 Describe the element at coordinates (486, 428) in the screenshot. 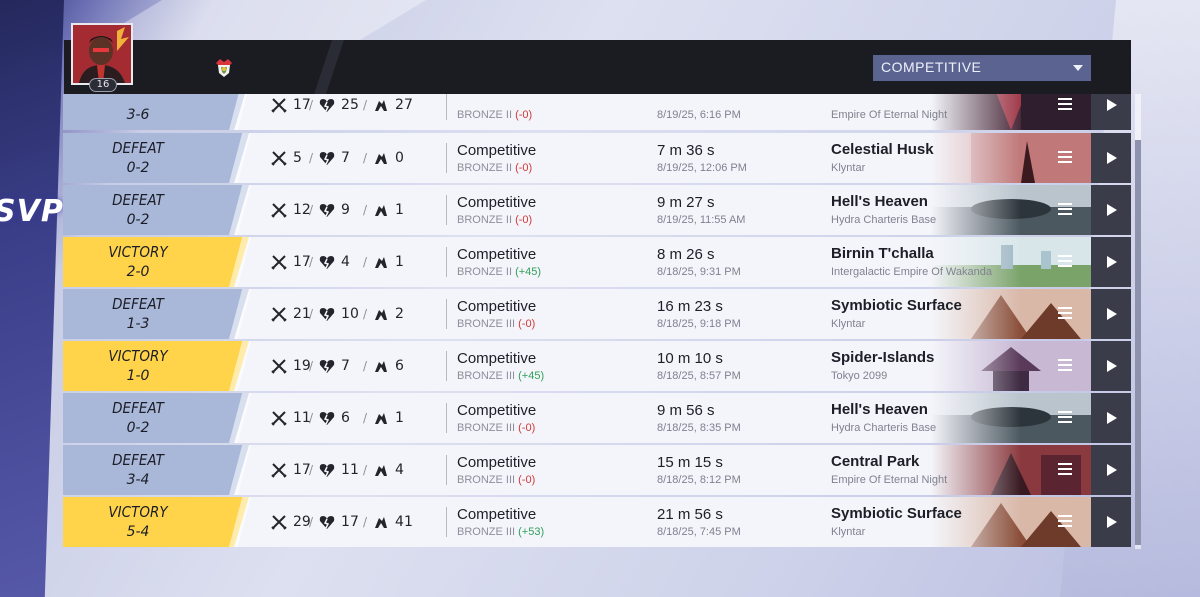

I see `rank-name: BRONZE III` at that location.